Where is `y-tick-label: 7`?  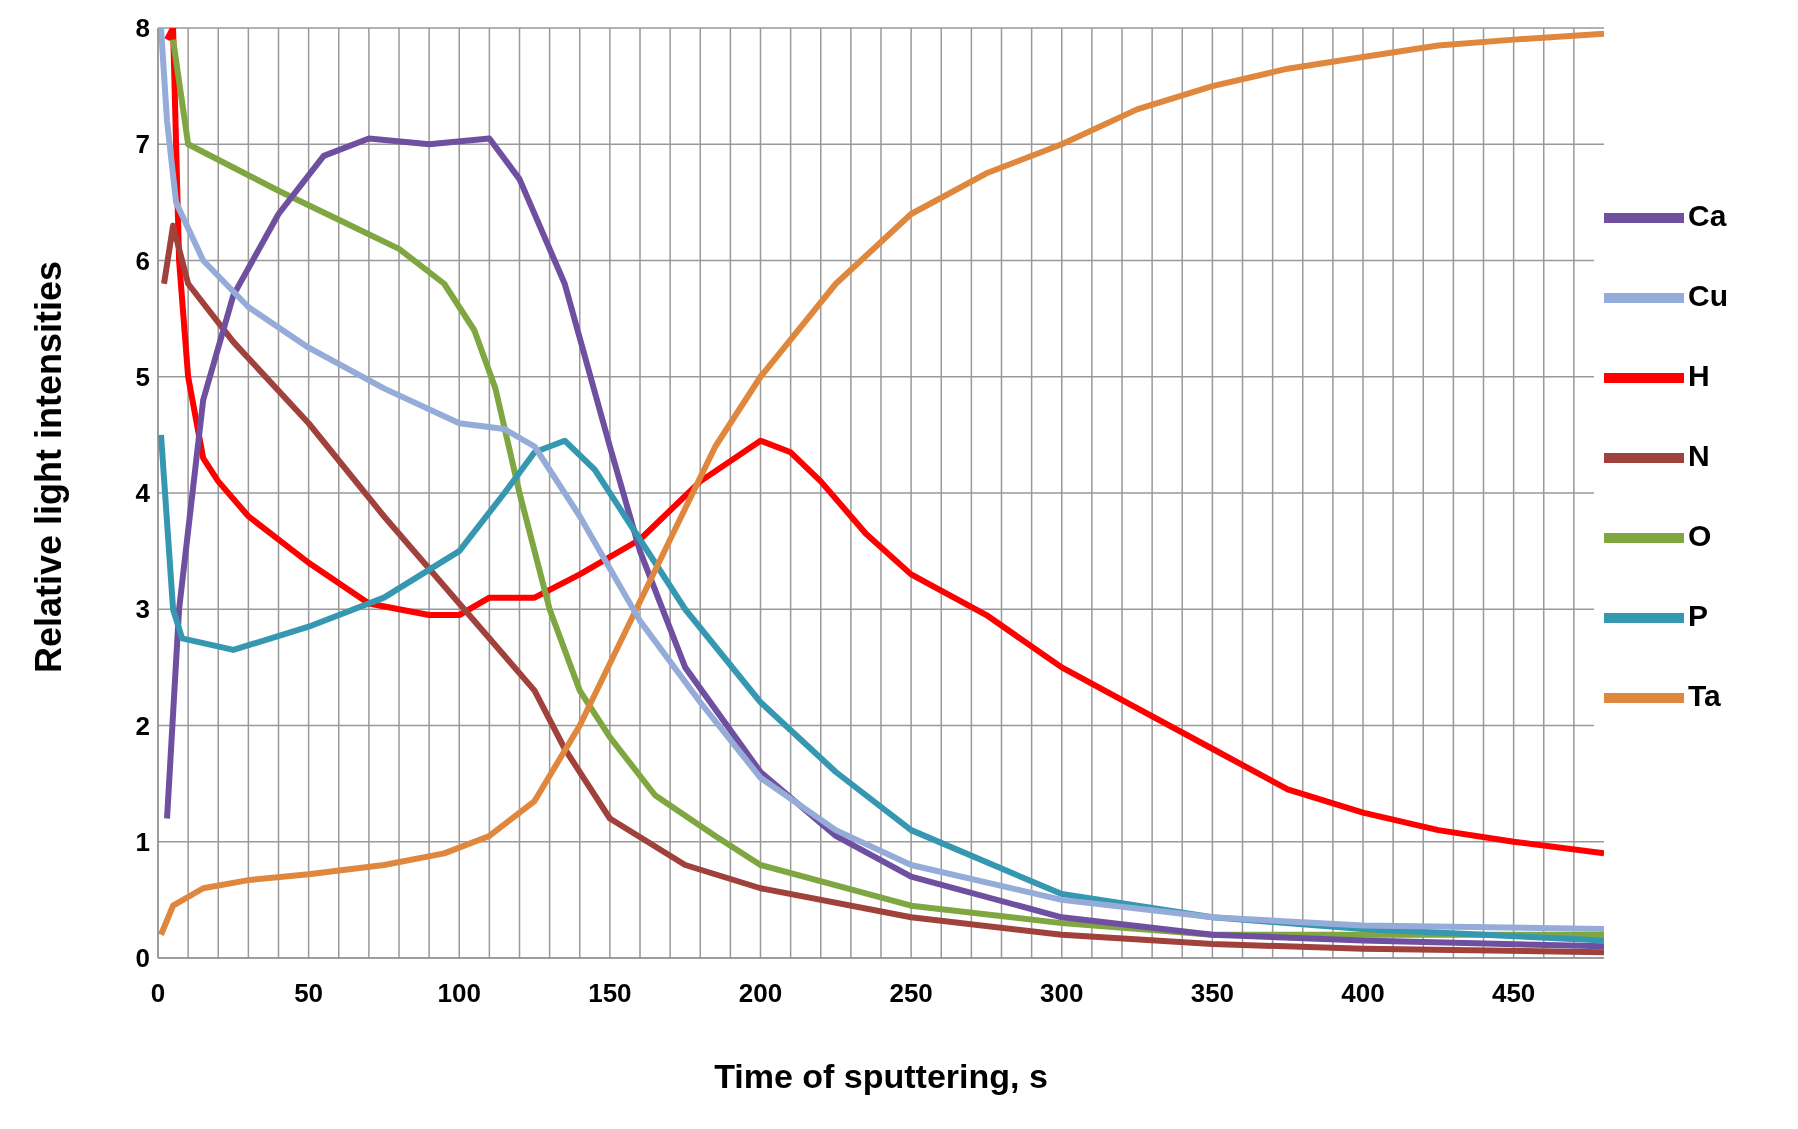 y-tick-label: 7 is located at coordinates (142, 144).